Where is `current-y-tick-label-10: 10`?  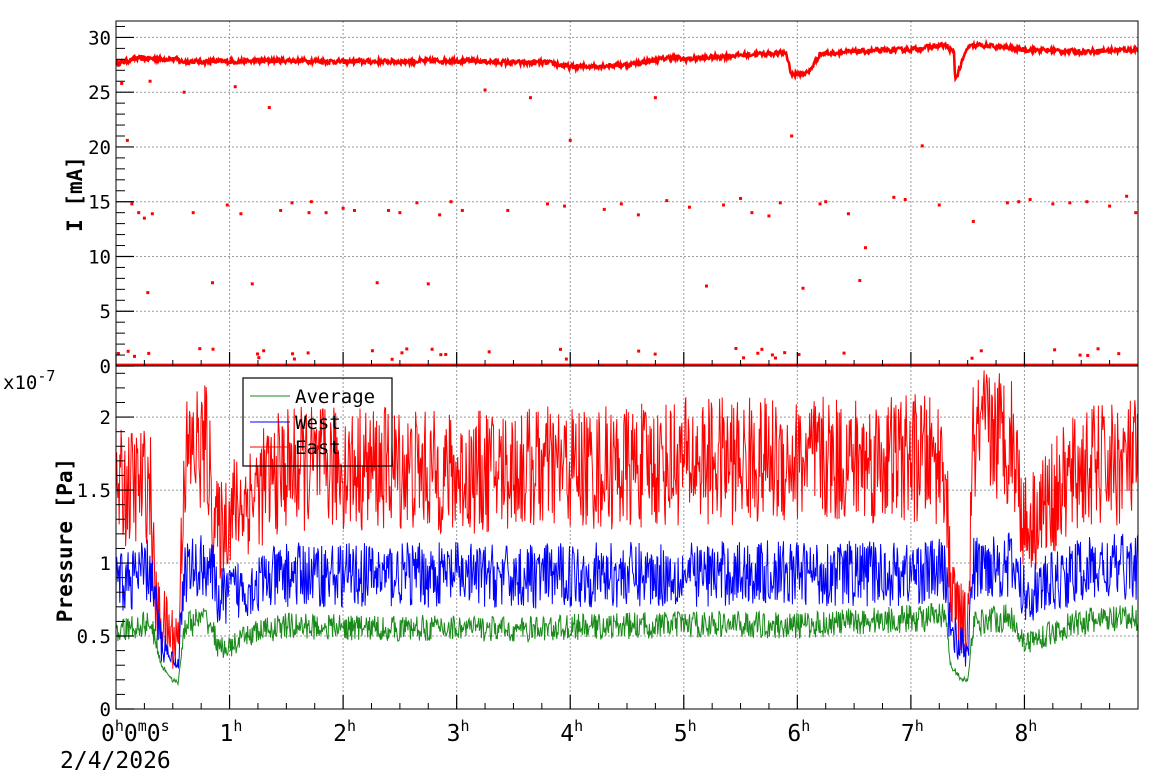 current-y-tick-label-10: 10 is located at coordinates (99, 257).